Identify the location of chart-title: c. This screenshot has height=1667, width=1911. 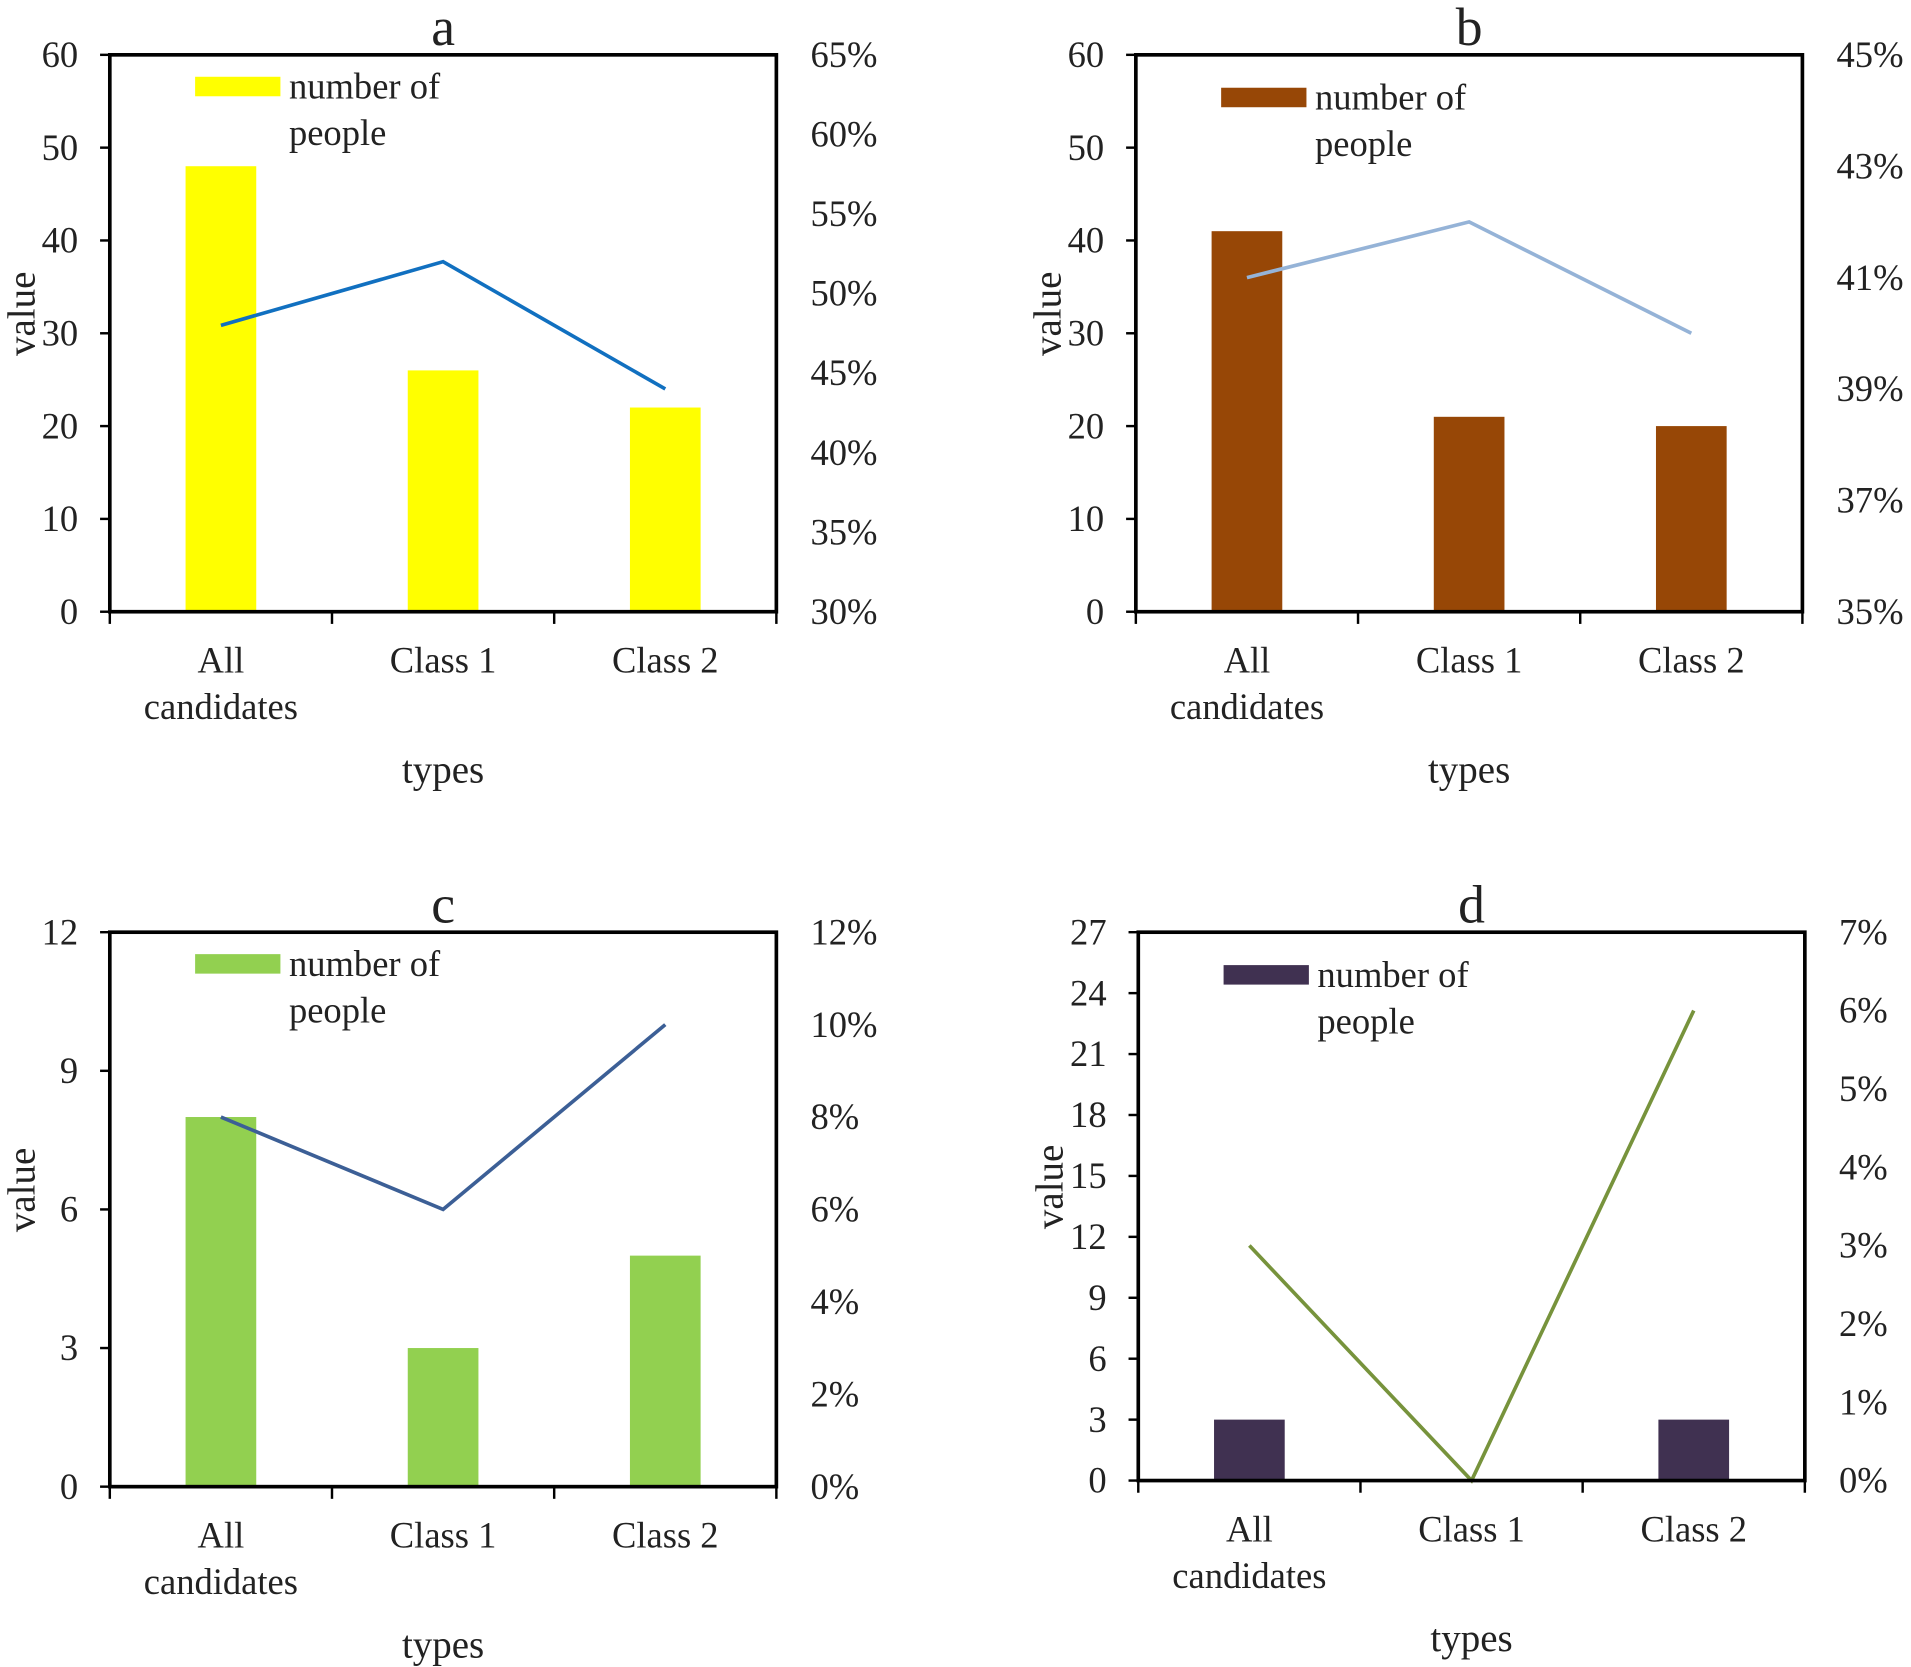
(443, 904).